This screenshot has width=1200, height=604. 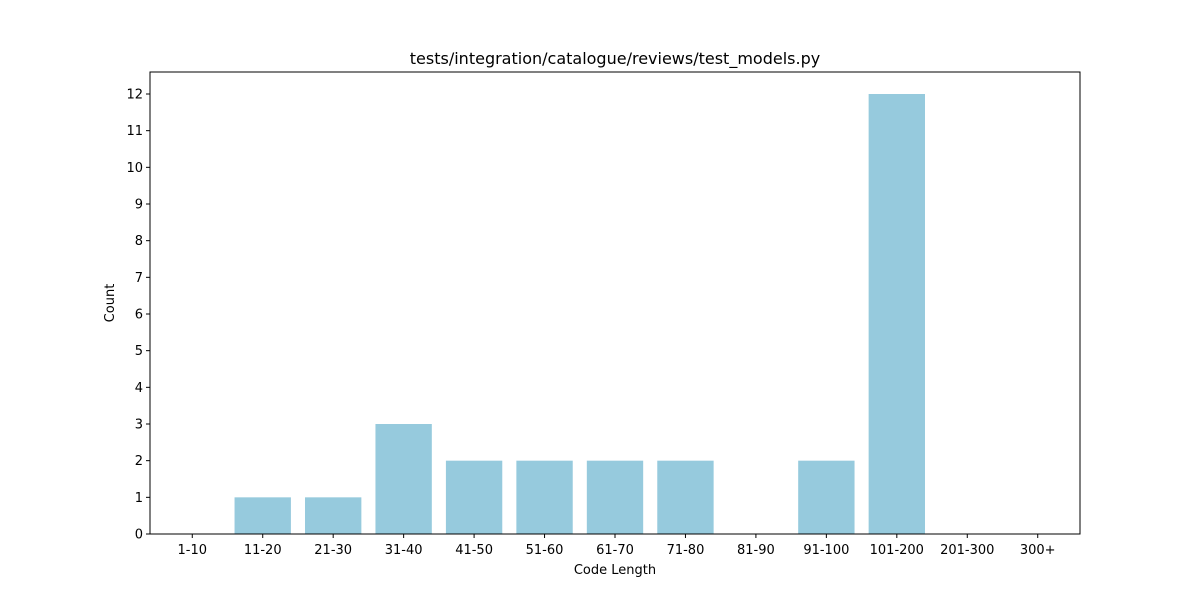 I want to click on x-tick-label: 71-80, so click(x=686, y=550).